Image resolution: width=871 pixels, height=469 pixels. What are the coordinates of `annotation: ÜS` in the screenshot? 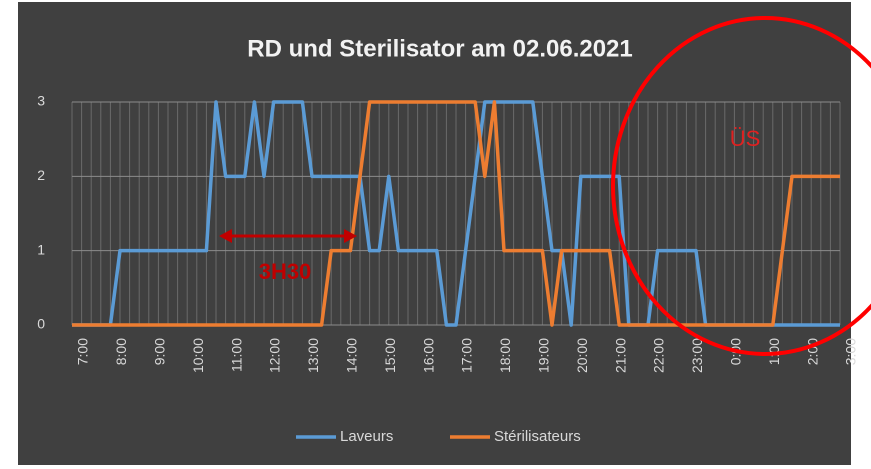 It's located at (745, 138).